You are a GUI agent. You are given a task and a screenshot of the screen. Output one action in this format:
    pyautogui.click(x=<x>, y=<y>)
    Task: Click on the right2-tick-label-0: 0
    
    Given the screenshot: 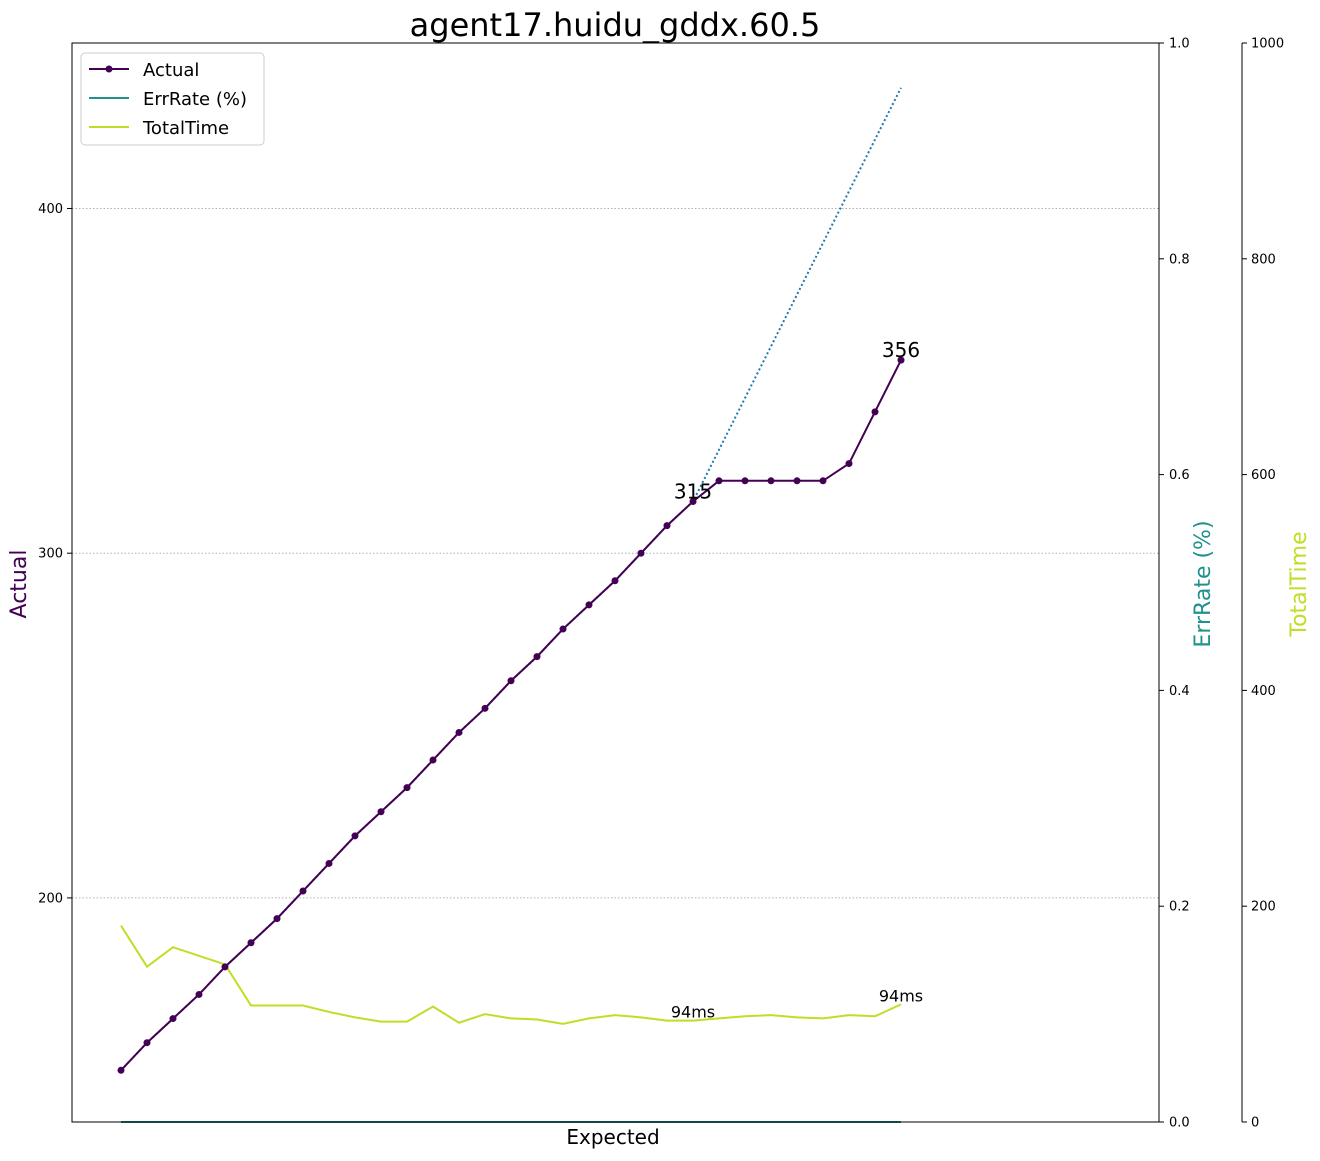 What is the action you would take?
    pyautogui.click(x=1255, y=1123)
    